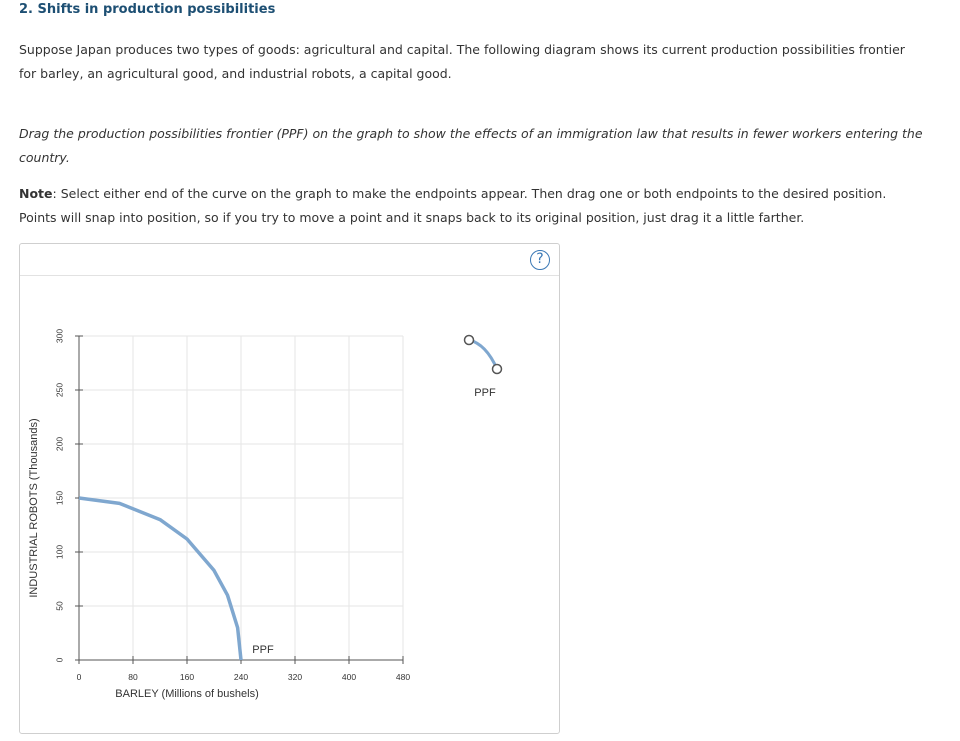 This screenshot has width=960, height=741. What do you see at coordinates (263, 650) in the screenshot?
I see `ppf-curve-label: PPF` at bounding box center [263, 650].